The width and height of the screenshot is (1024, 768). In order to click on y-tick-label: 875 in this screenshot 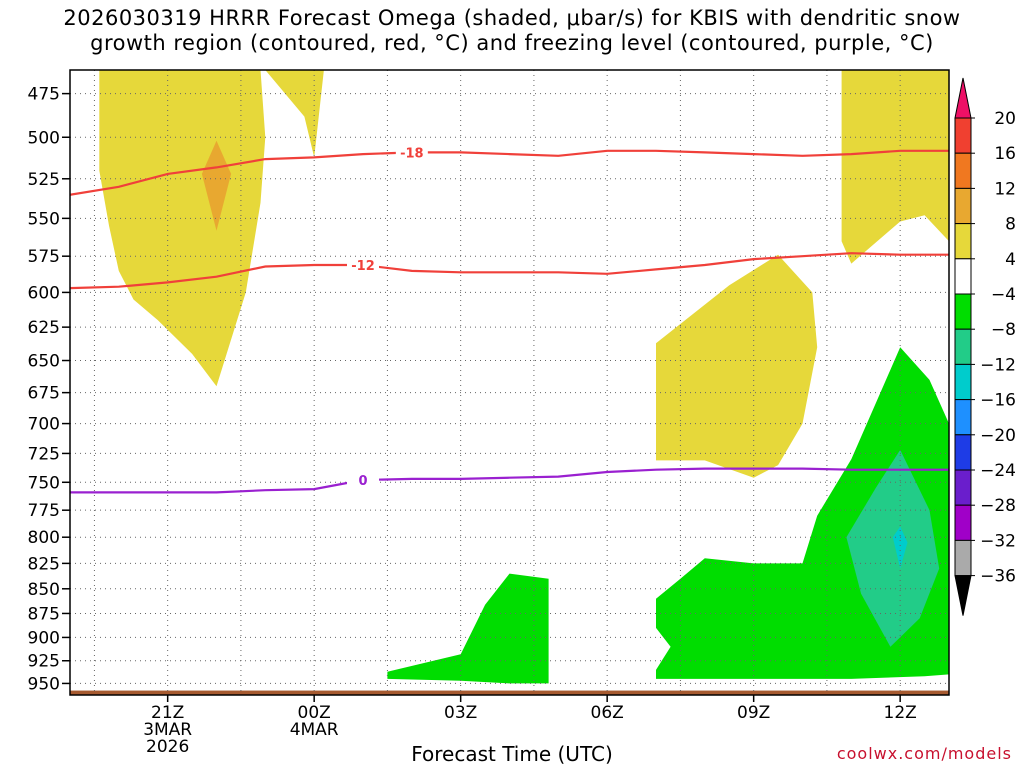, I will do `click(44, 614)`.